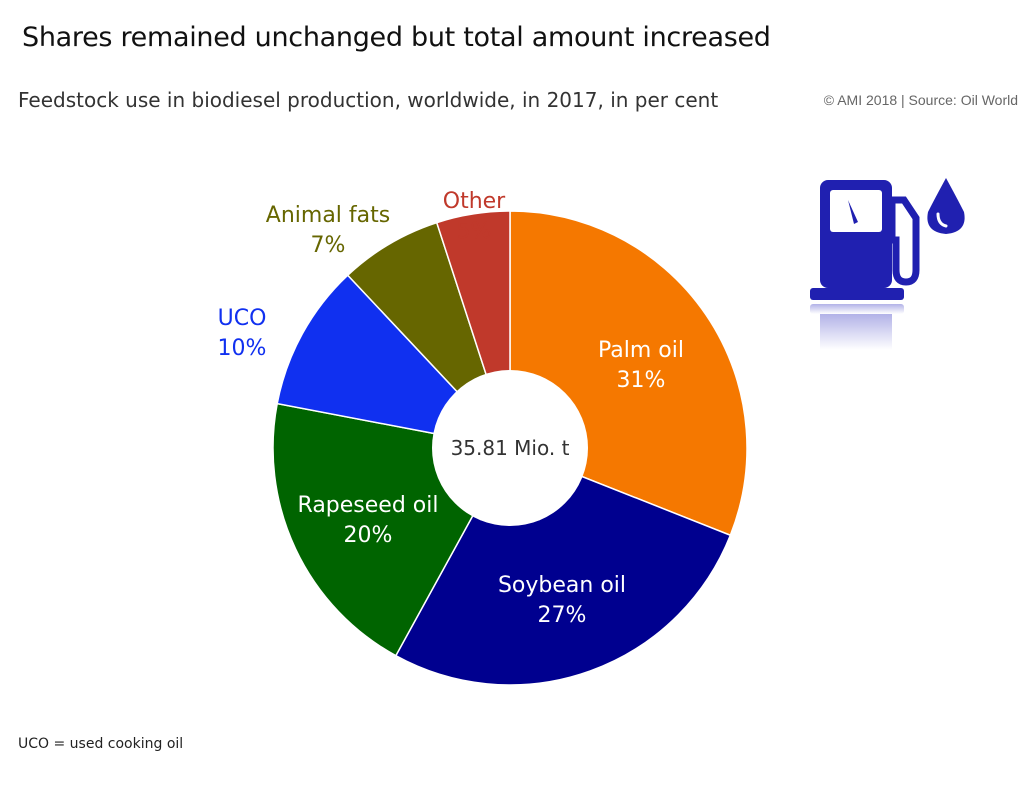 The height and width of the screenshot is (792, 1024). I want to click on slice-value-label: 10%, so click(242, 348).